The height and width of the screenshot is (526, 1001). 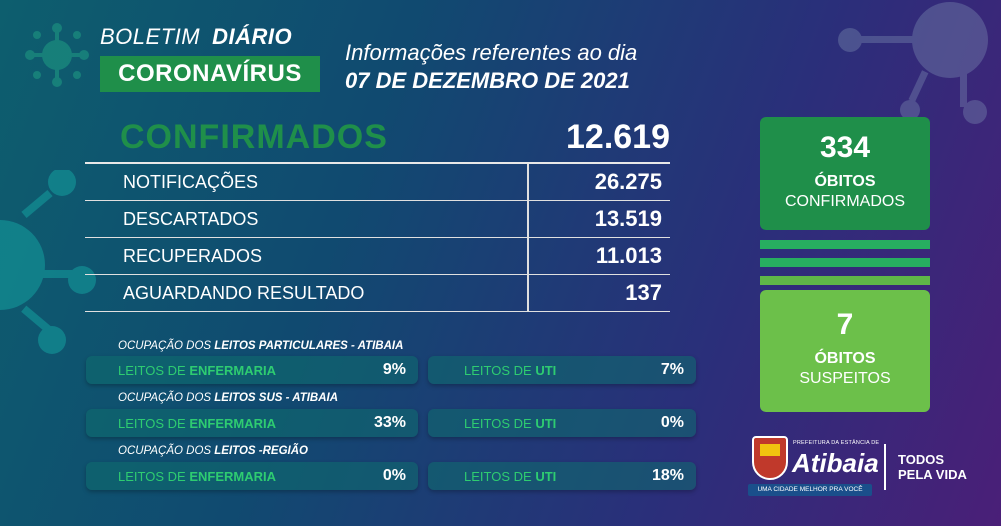 What do you see at coordinates (643, 292) in the screenshot?
I see `stat-value: 137` at bounding box center [643, 292].